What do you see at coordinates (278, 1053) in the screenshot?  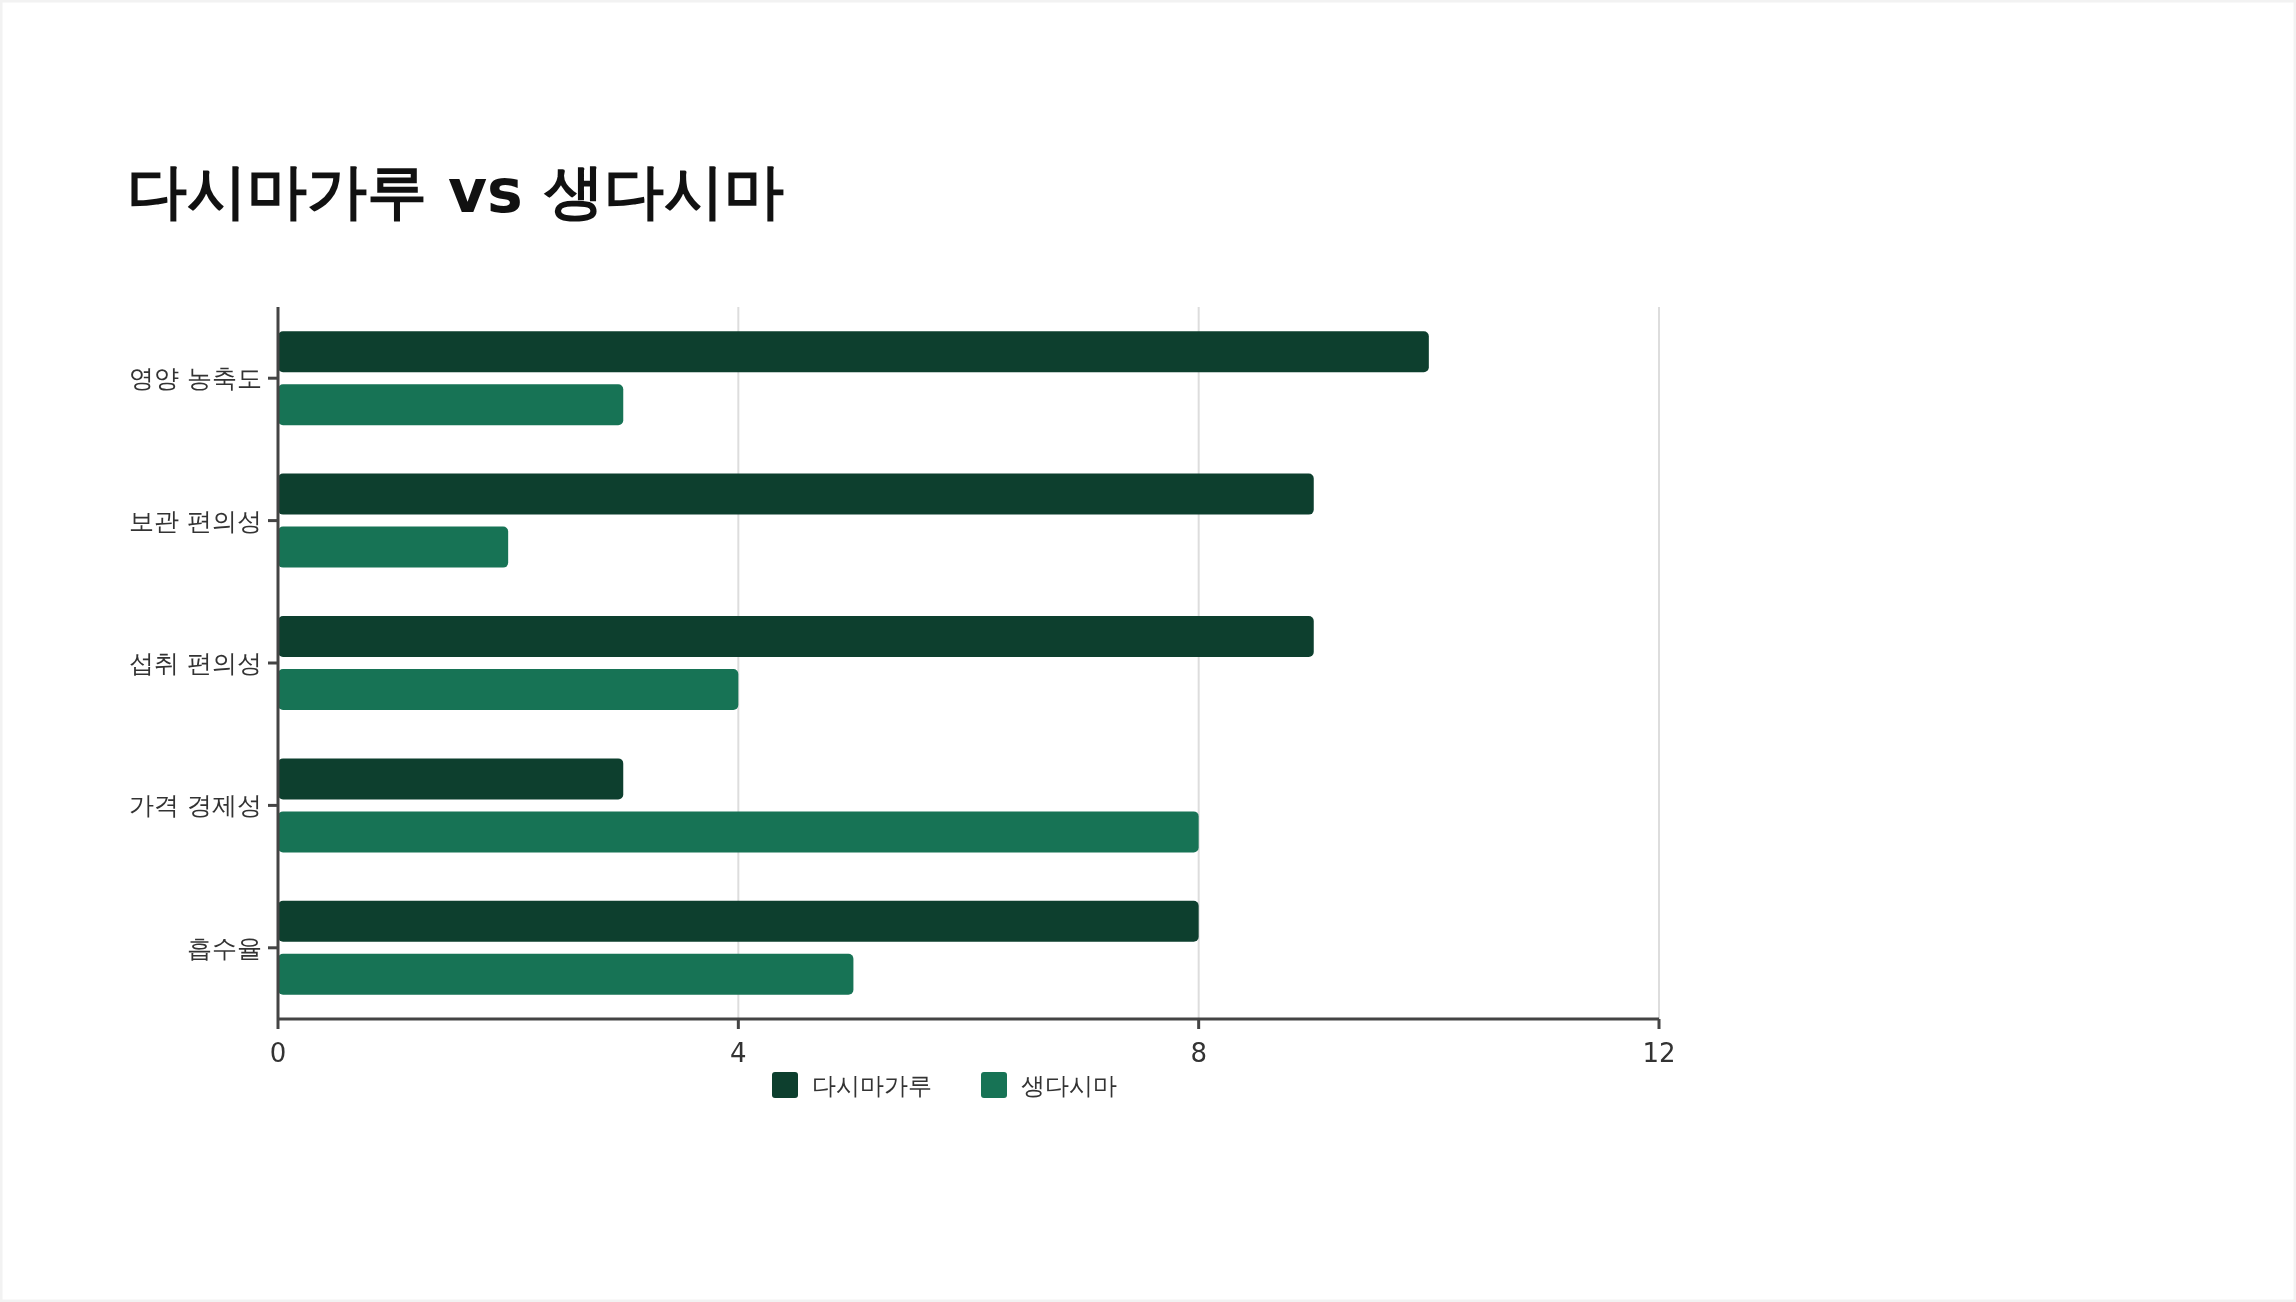 I see `x-tick-label: 0` at bounding box center [278, 1053].